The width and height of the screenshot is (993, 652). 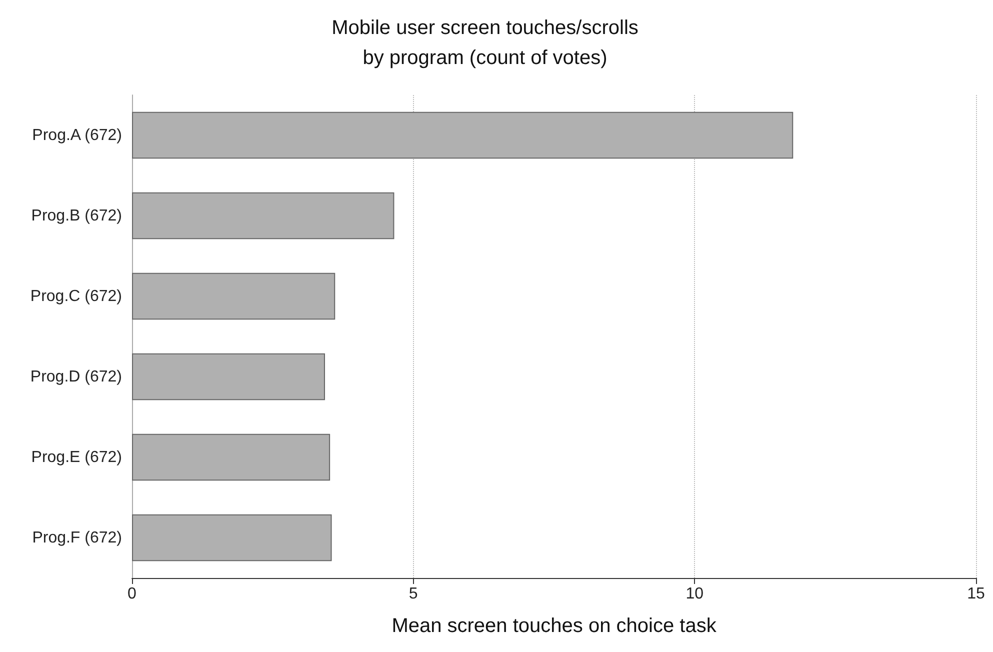 What do you see at coordinates (76, 457) in the screenshot?
I see `y-tick-label: Prog.E (672)` at bounding box center [76, 457].